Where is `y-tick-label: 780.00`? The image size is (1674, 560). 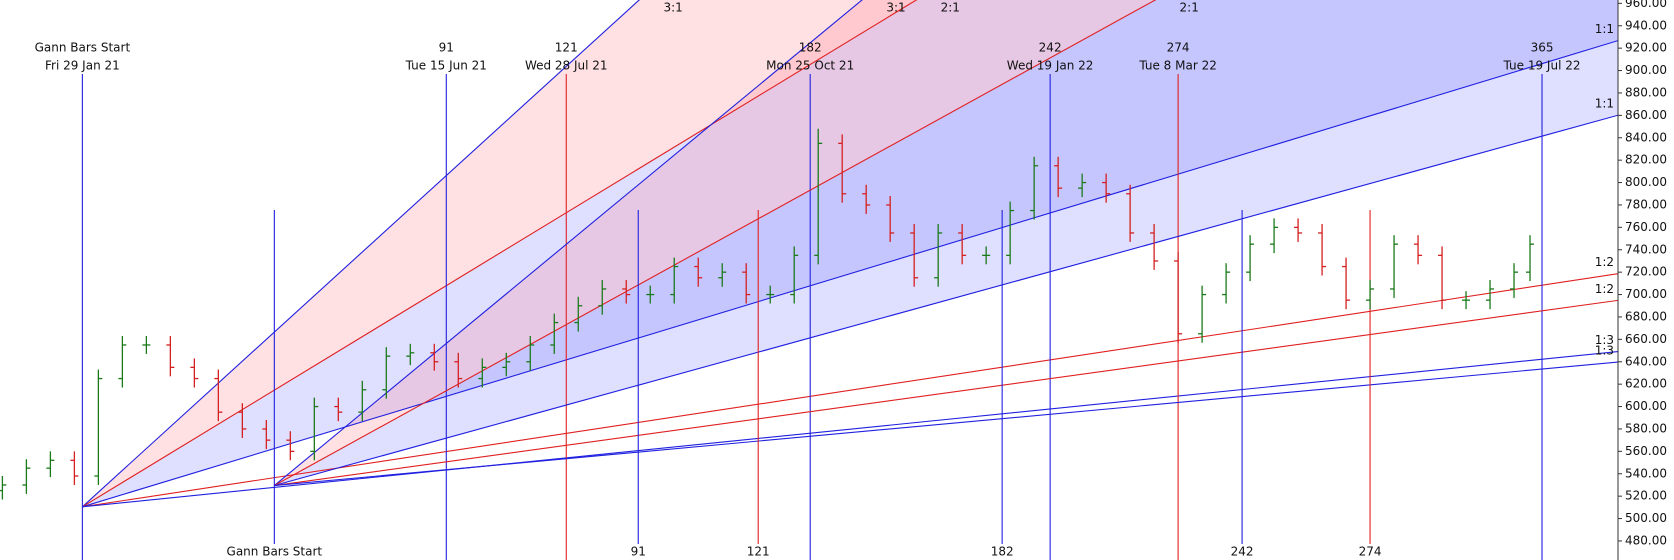 y-tick-label: 780.00 is located at coordinates (1646, 204).